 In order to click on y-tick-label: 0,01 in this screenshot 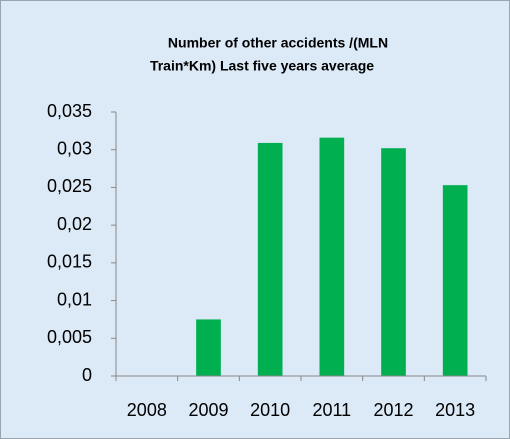, I will do `click(74, 299)`.